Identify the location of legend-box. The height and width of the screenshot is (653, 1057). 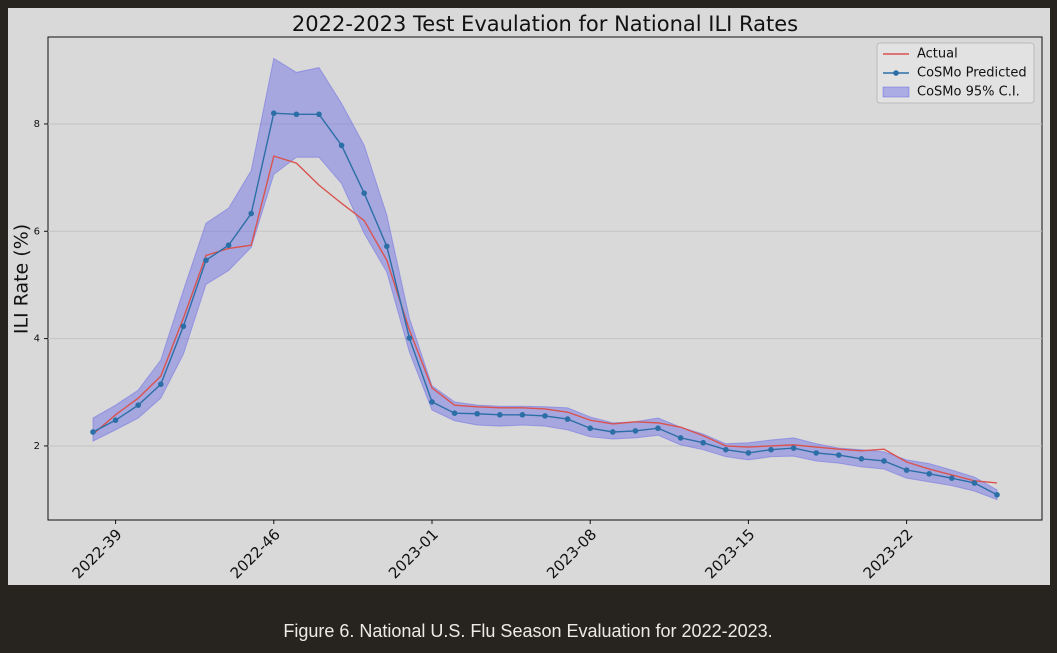
(955, 73).